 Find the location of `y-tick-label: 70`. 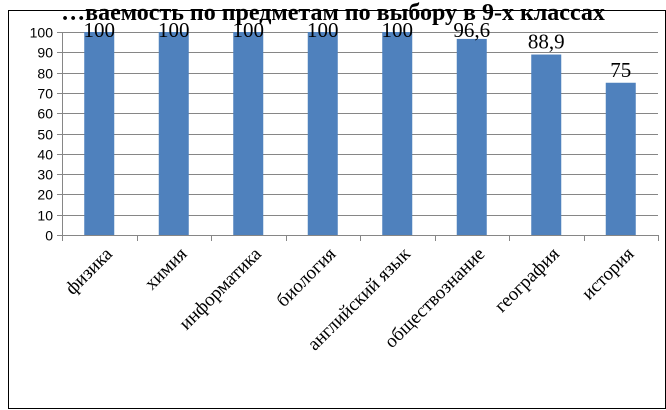

y-tick-label: 70 is located at coordinates (45, 94).